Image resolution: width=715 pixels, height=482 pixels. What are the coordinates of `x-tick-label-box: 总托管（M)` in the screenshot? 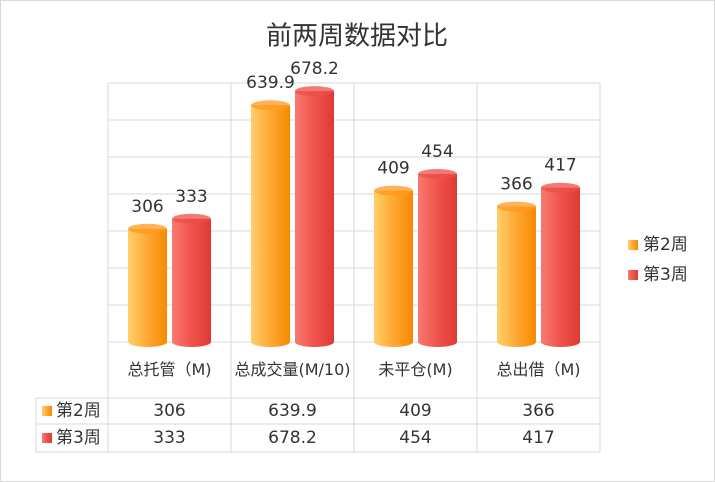 It's located at (169, 369).